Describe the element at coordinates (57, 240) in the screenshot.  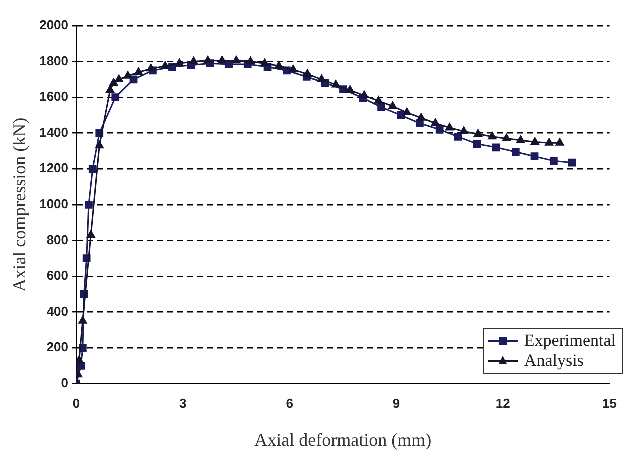
I see `y-tick-label: 800` at that location.